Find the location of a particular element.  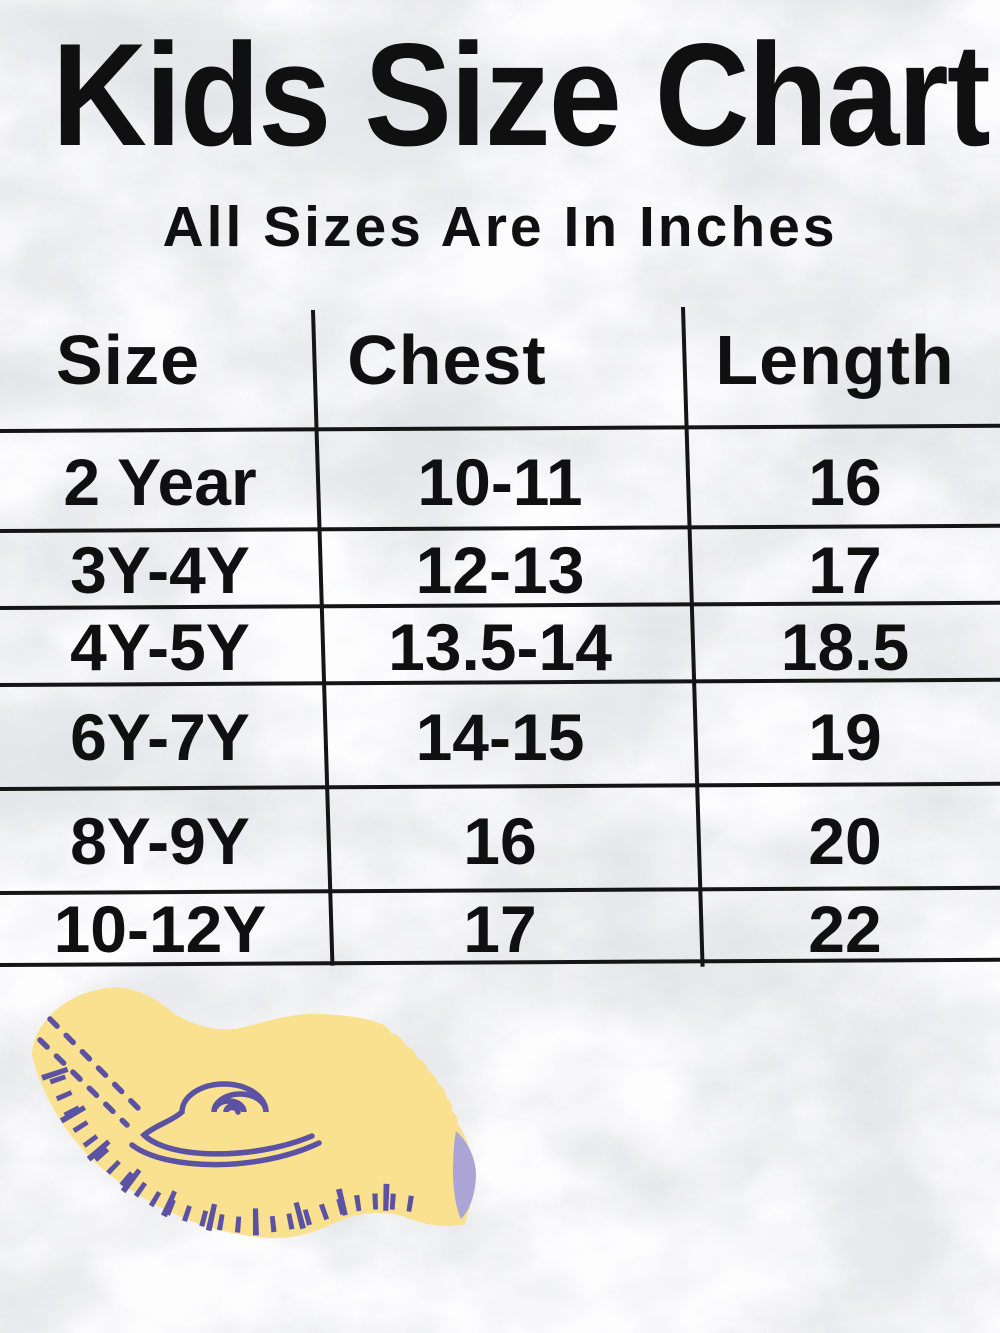

size-cell: 4Y-5Y is located at coordinates (160, 646).